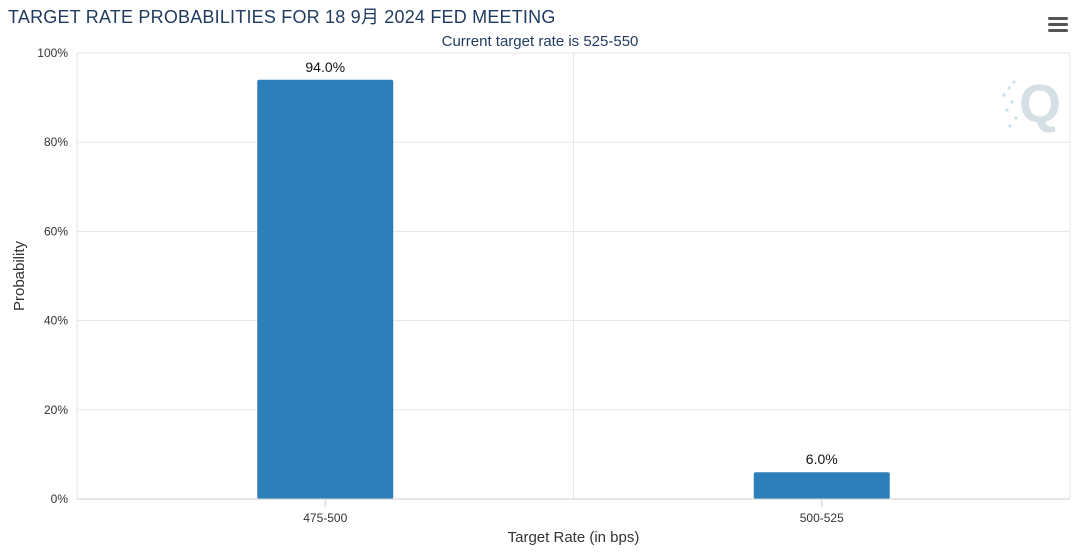 This screenshot has height=554, width=1080. What do you see at coordinates (56, 410) in the screenshot?
I see `y-tick-label: 20%` at bounding box center [56, 410].